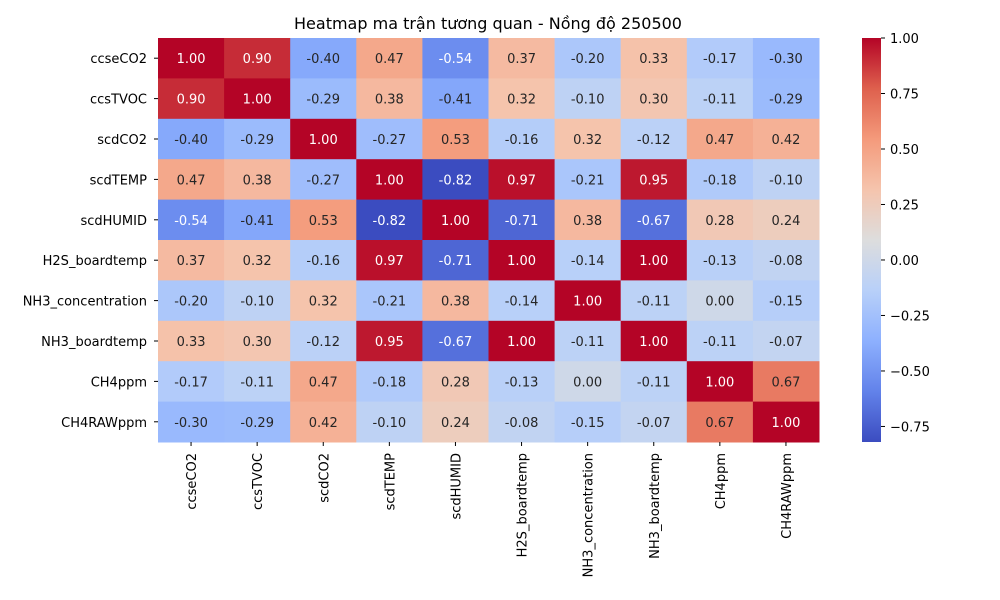 The image size is (1000, 600). I want to click on cell-value-label: -0.15, so click(588, 423).